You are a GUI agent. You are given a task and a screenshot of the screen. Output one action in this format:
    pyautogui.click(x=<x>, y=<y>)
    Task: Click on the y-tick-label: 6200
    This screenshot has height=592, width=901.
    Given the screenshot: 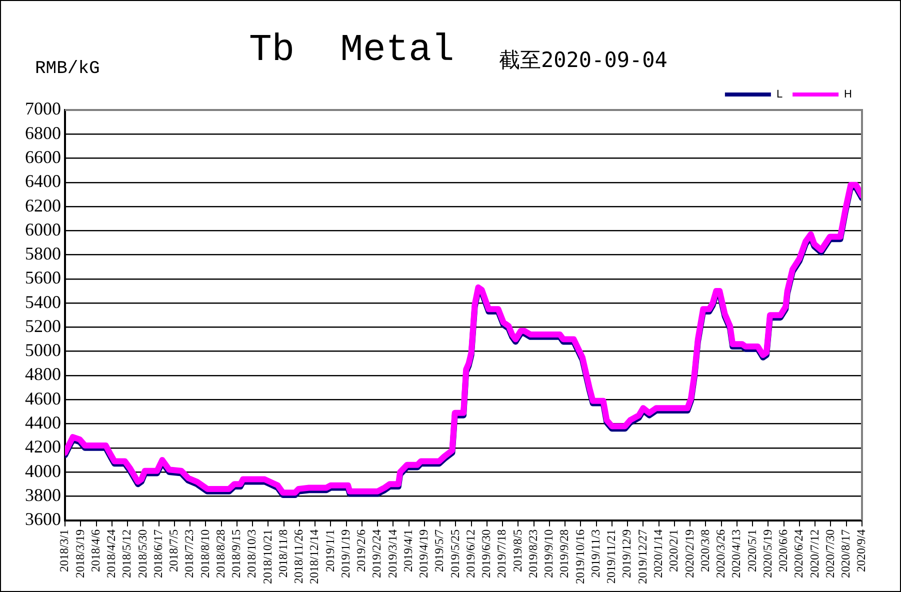 What is the action you would take?
    pyautogui.click(x=43, y=205)
    